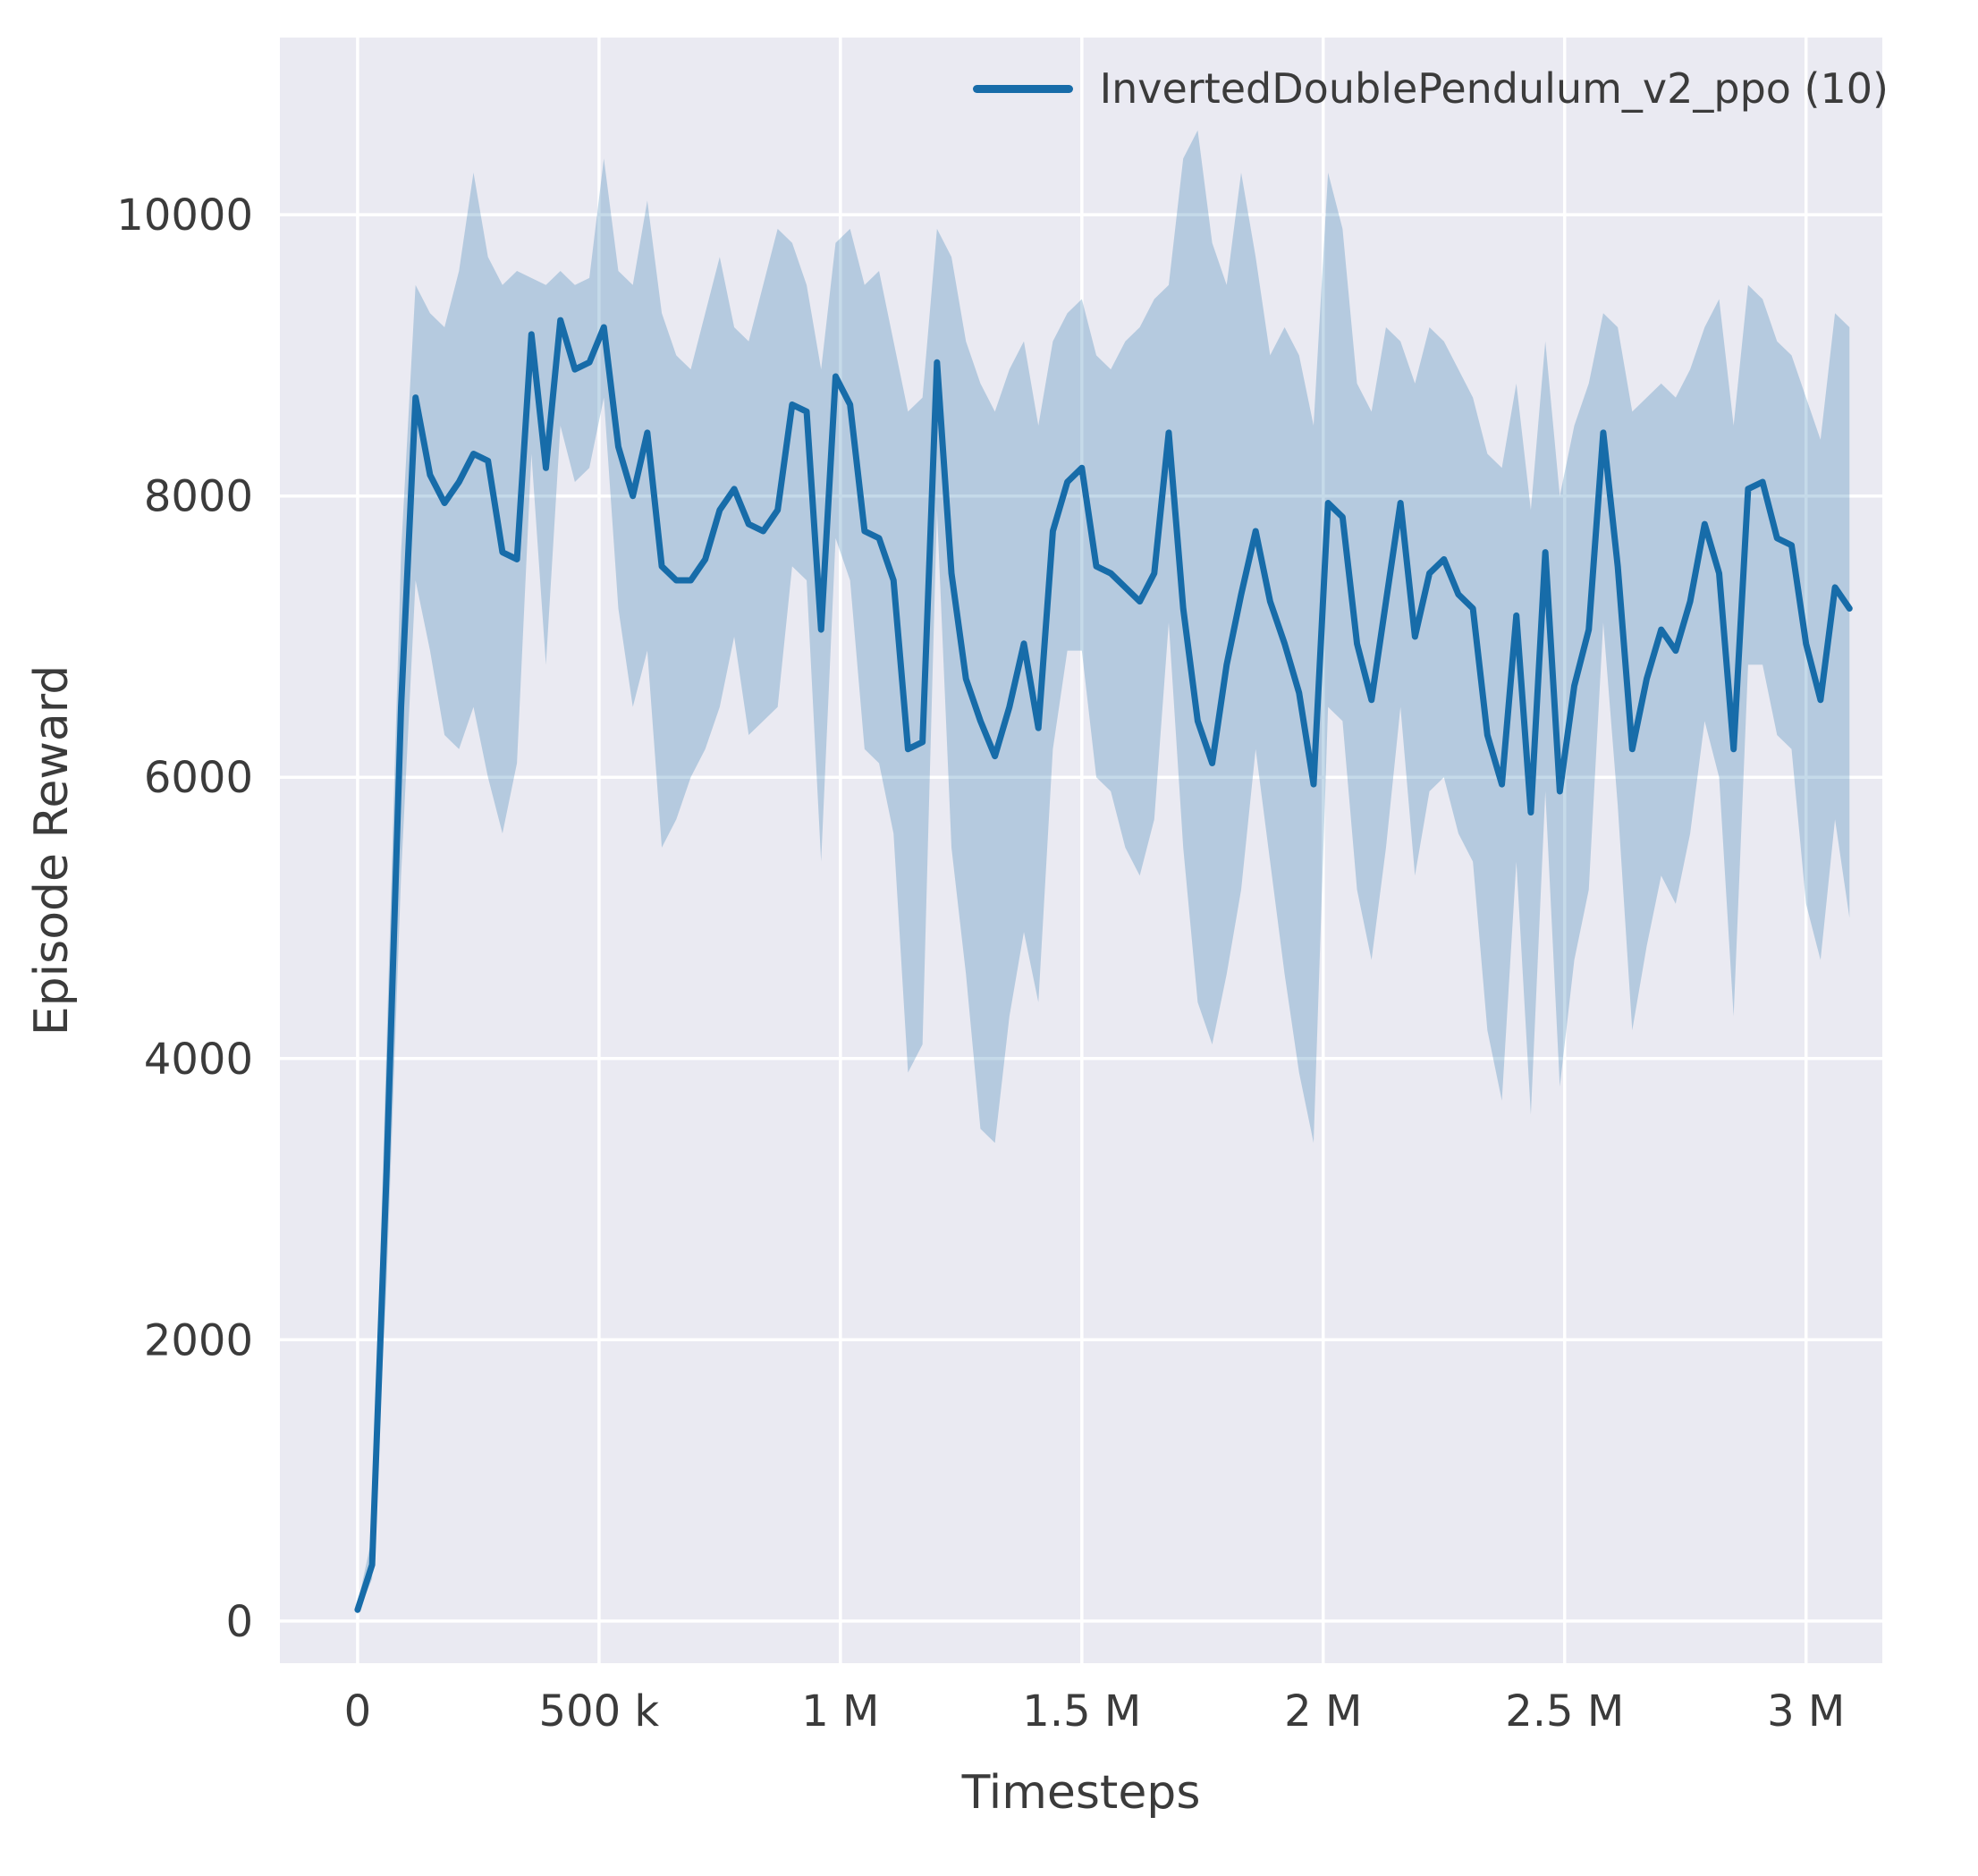 This screenshot has height=1876, width=1978. Describe the element at coordinates (1323, 1711) in the screenshot. I see `x-tick-label: 2 M` at that location.